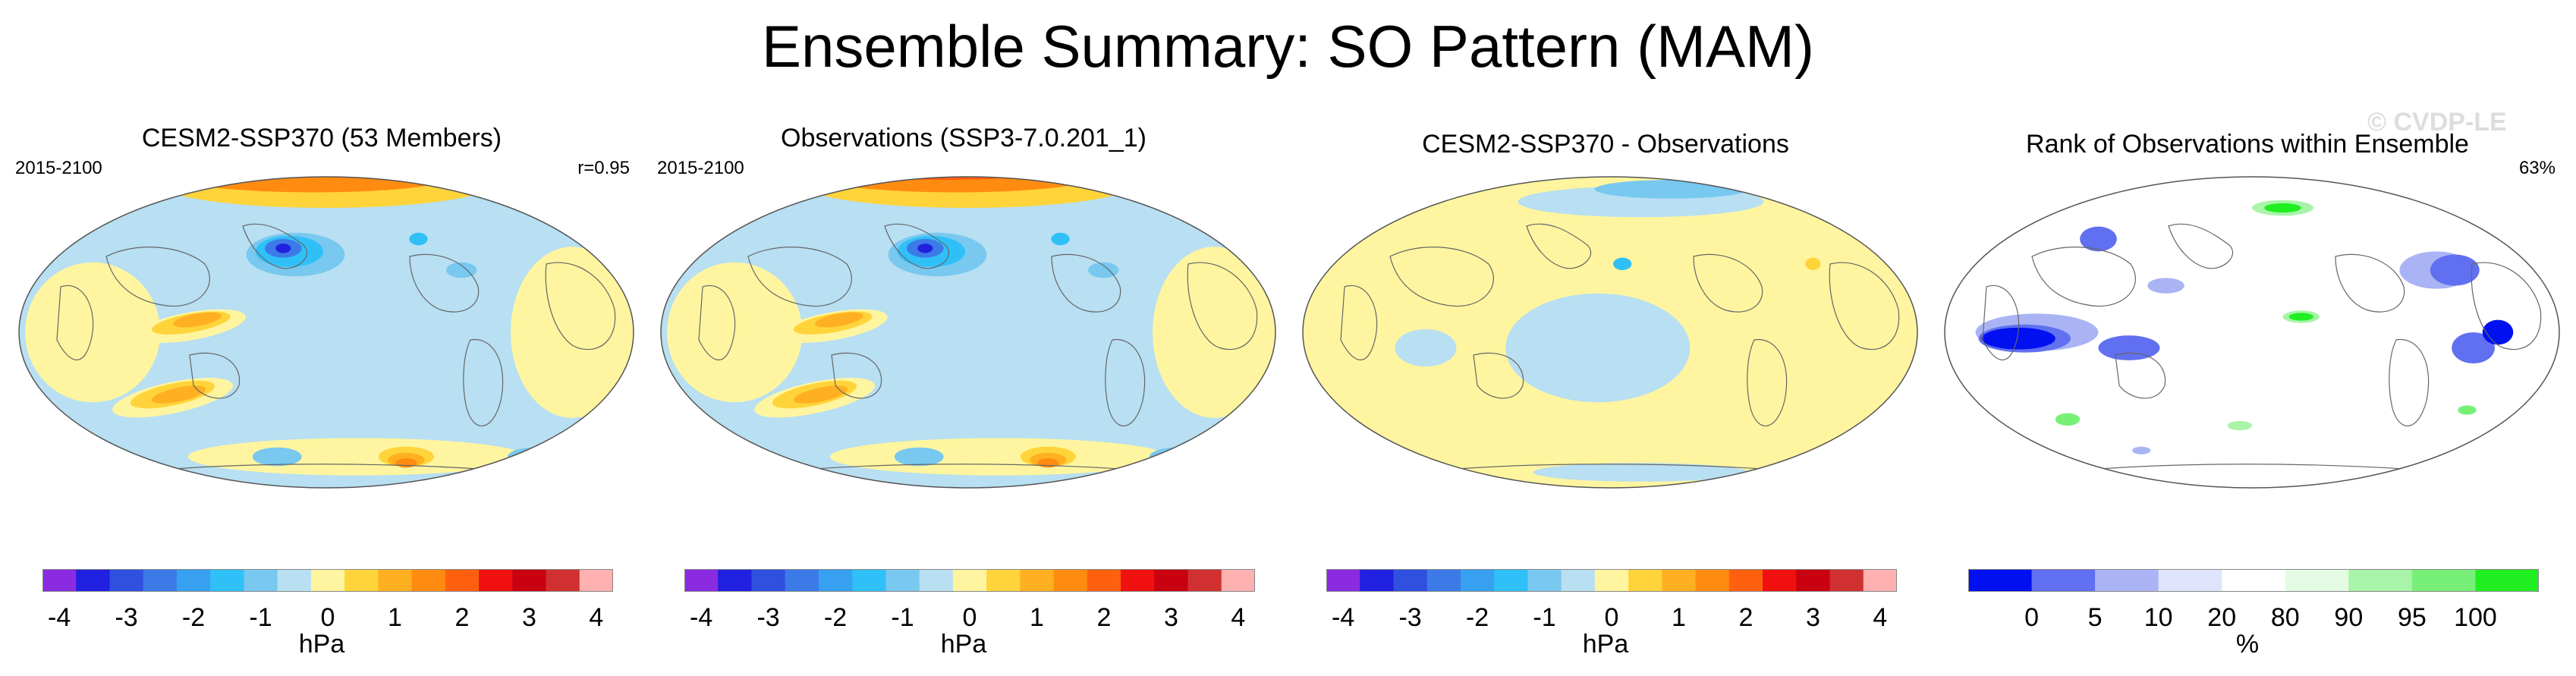 The image size is (2576, 676). I want to click on map-model, so click(326, 332).